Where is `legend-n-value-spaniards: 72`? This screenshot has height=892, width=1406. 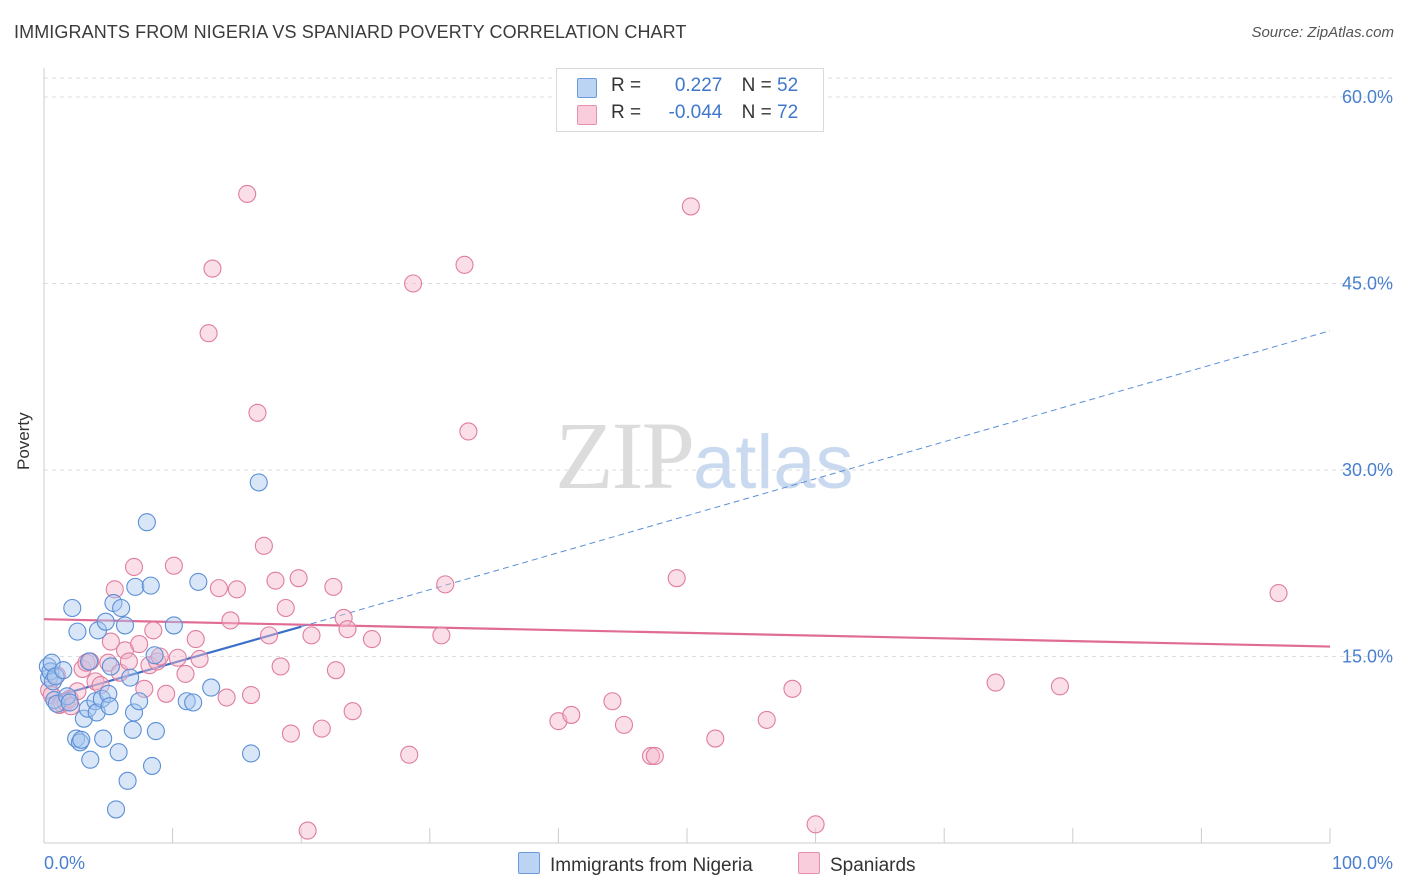
legend-n-value-spaniards: 72 is located at coordinates (788, 112).